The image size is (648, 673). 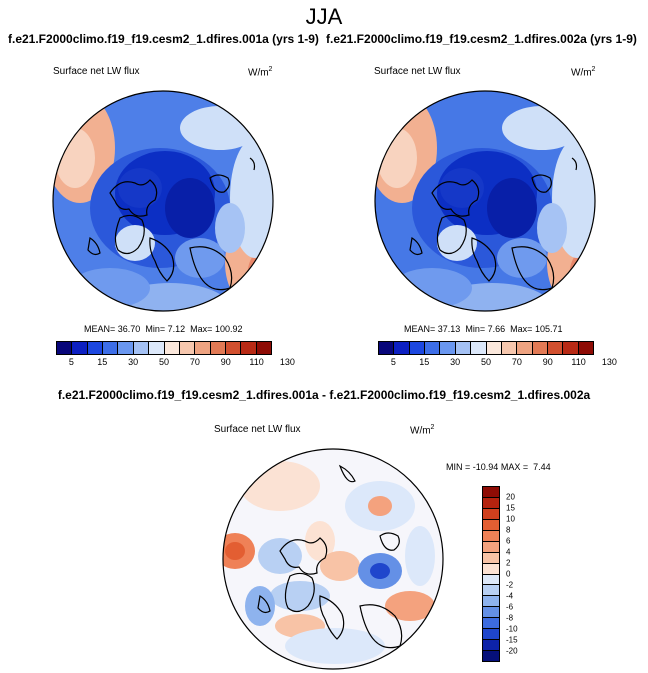 What do you see at coordinates (510, 618) in the screenshot?
I see `colorbar-tick-label: -8` at bounding box center [510, 618].